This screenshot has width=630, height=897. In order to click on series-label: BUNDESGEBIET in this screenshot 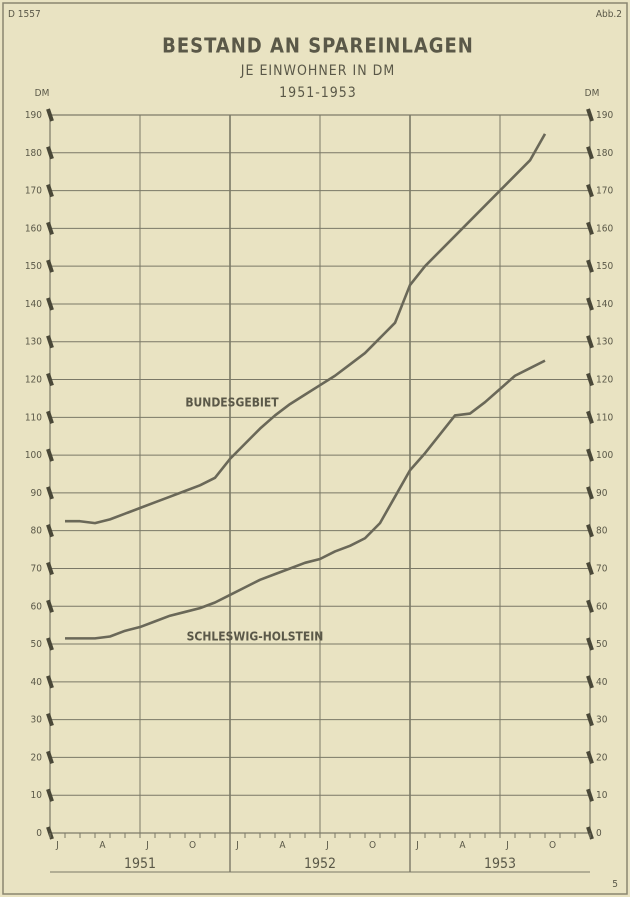, I will do `click(232, 403)`.